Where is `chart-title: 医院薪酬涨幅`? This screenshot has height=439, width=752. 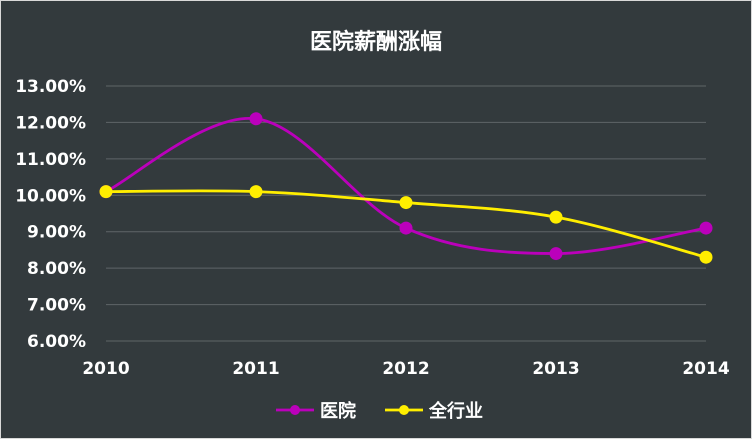
chart-title: 医院薪酬涨幅 is located at coordinates (376, 42).